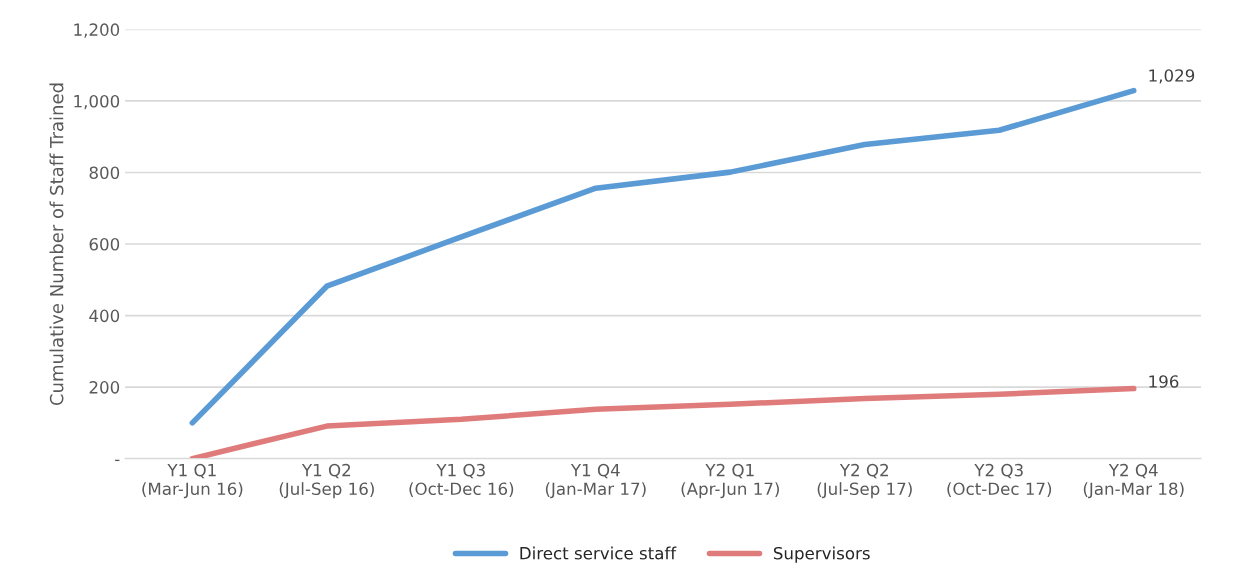 The height and width of the screenshot is (588, 1251). What do you see at coordinates (999, 480) in the screenshot?
I see `x-tick-label: Y2 Q3 (Oct-Dec 17)` at bounding box center [999, 480].